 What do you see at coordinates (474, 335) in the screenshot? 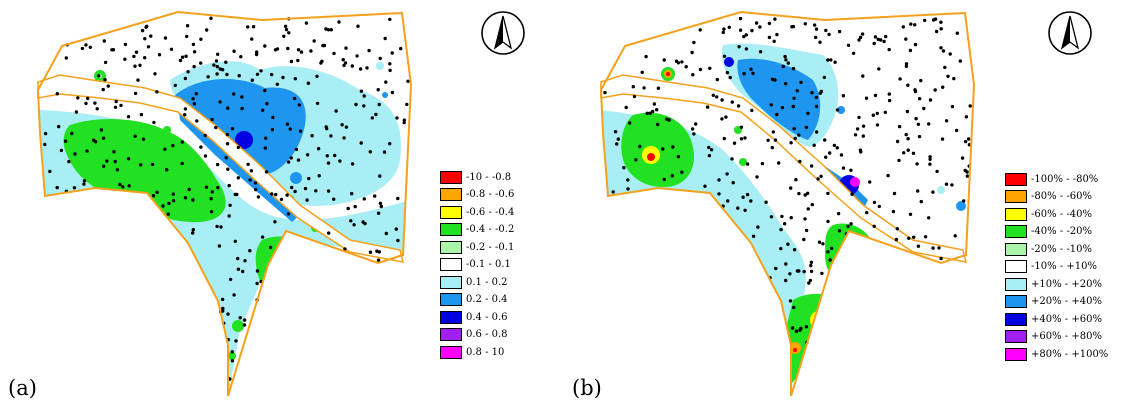
I see `legend-item: 0.6 - 0.8` at bounding box center [474, 335].